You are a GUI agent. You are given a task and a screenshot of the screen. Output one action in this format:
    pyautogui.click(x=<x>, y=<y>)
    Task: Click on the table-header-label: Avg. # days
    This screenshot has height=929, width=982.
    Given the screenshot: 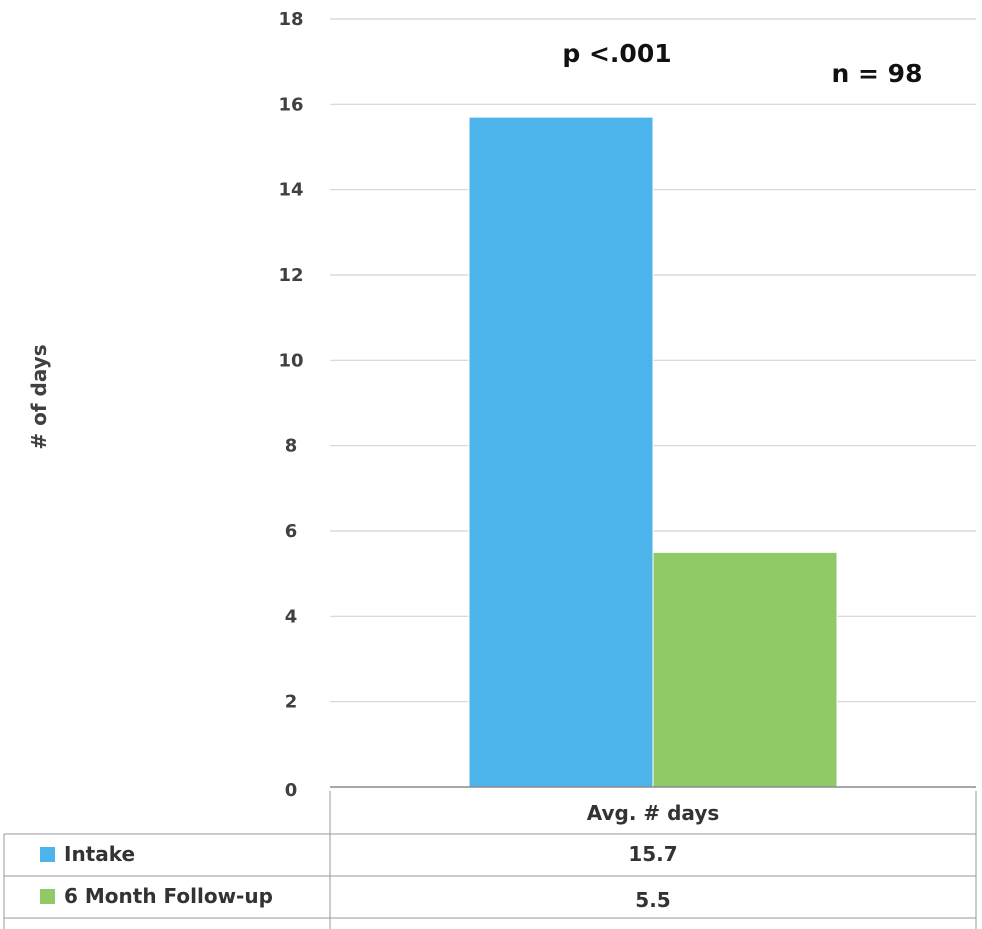 What is the action you would take?
    pyautogui.click(x=653, y=813)
    